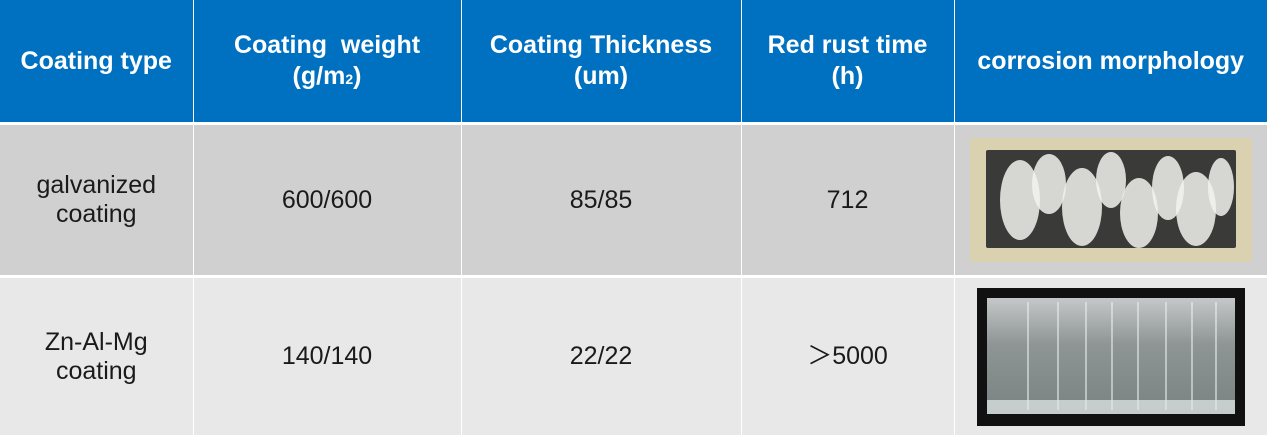 This screenshot has width=1267, height=435. Describe the element at coordinates (848, 355) in the screenshot. I see `cell-red-rust-time: ＞5000` at that location.